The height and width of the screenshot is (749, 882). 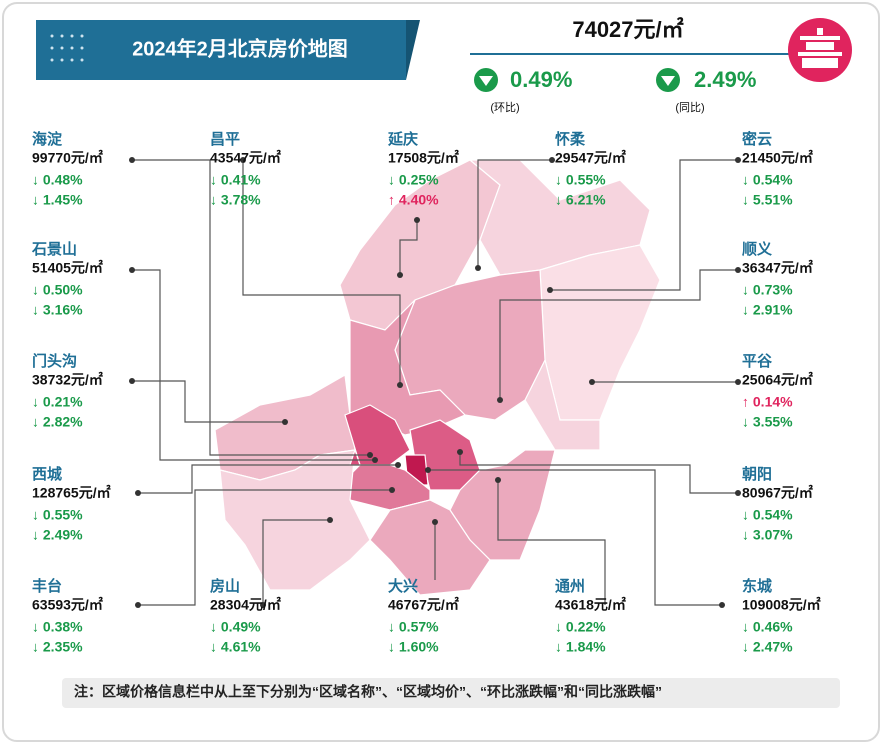 I want to click on district-name: 大兴, so click(x=403, y=586).